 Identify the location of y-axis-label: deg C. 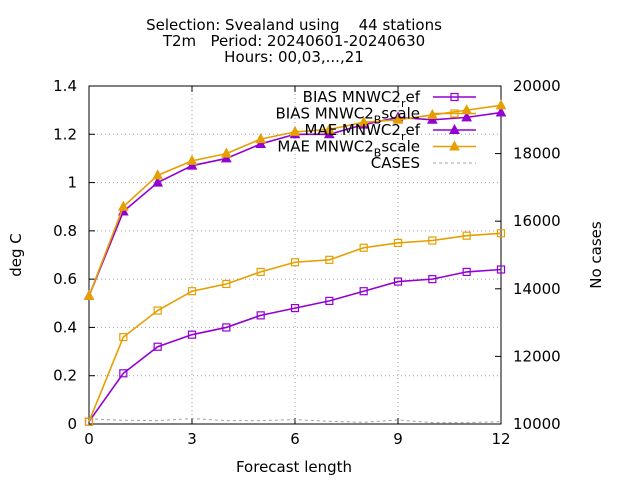
(16, 255).